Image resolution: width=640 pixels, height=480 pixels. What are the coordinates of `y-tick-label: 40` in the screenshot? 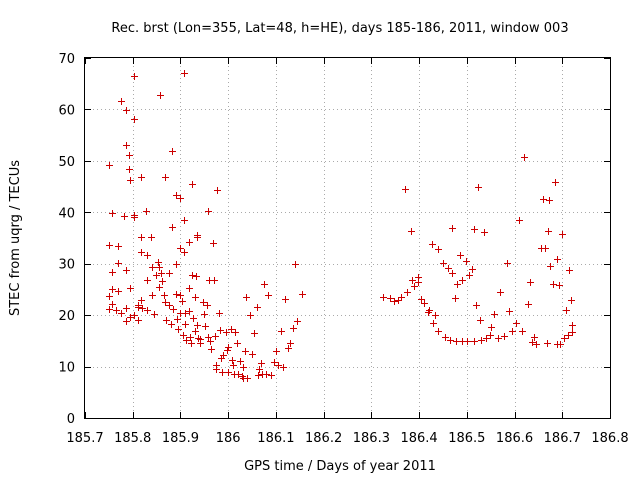 It's located at (66, 213).